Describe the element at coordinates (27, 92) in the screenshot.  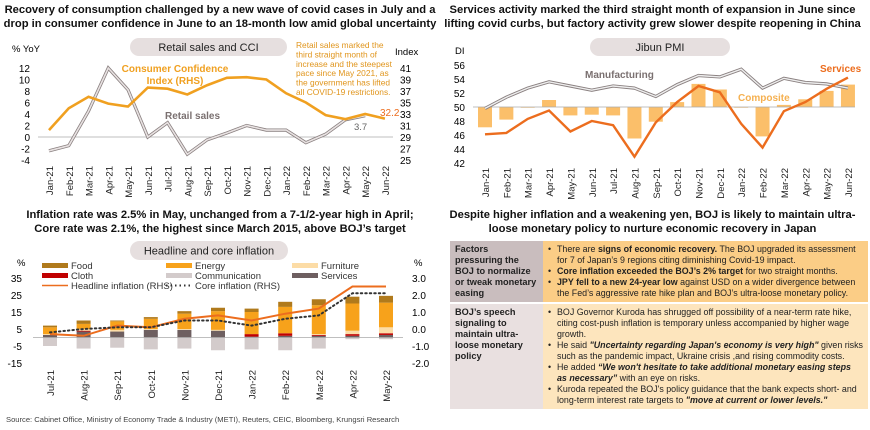
I see `y-tick-label: 8` at that location.